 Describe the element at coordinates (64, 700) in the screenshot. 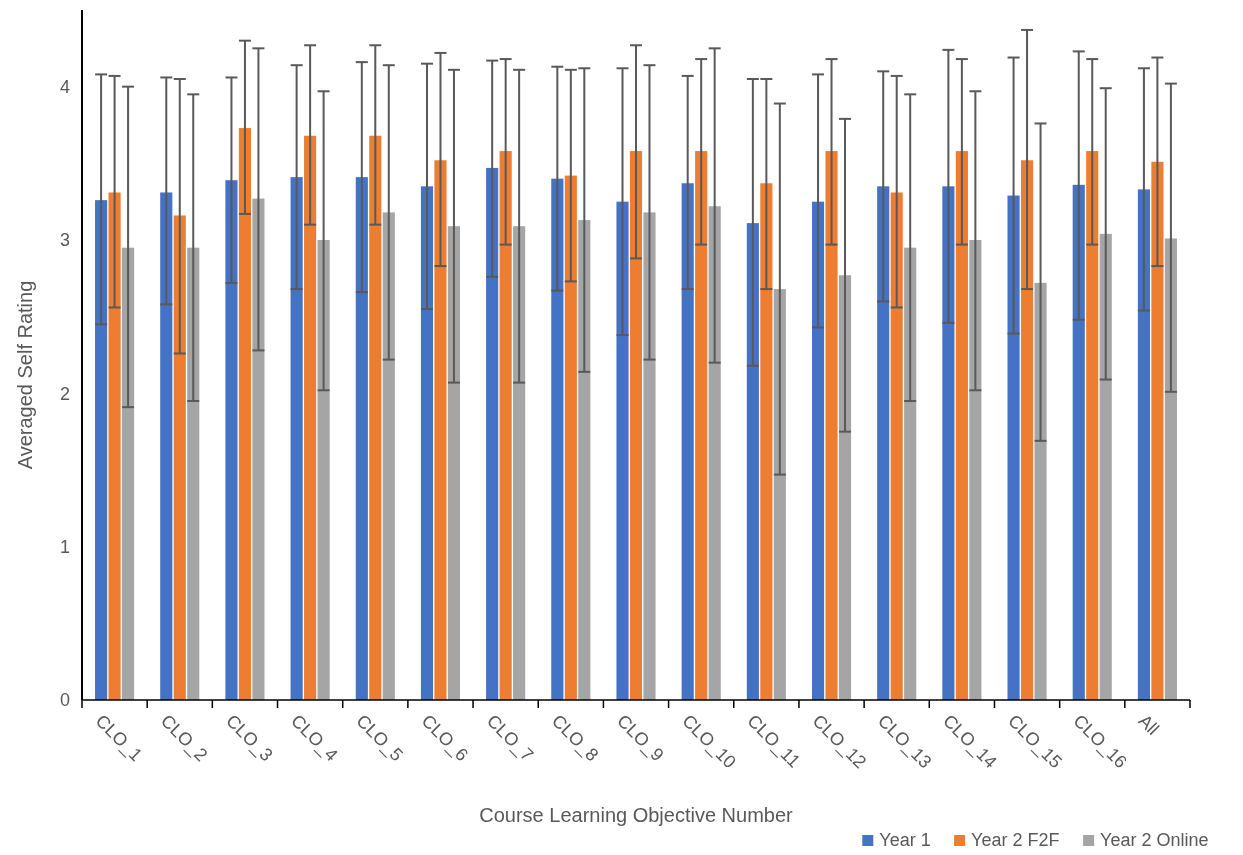

I see `y-tick-label: 0` at that location.